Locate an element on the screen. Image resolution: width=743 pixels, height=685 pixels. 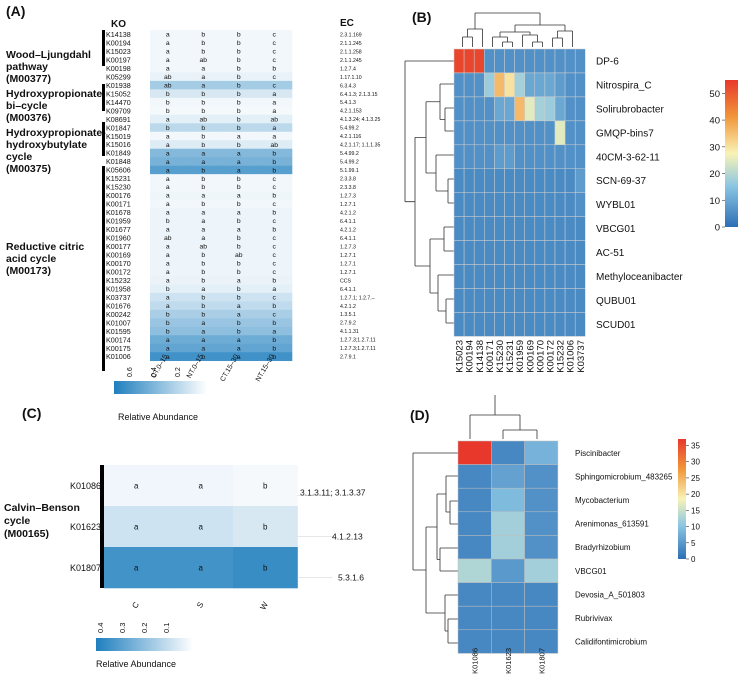
ko-label: K01676 is located at coordinates (118, 305).